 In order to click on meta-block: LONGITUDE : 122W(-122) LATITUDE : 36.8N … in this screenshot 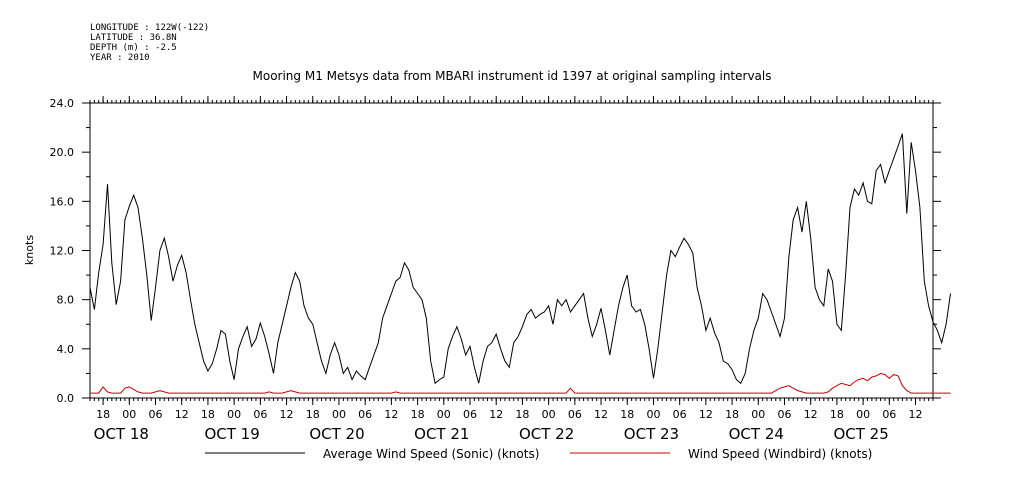, I will do `click(149, 43)`.